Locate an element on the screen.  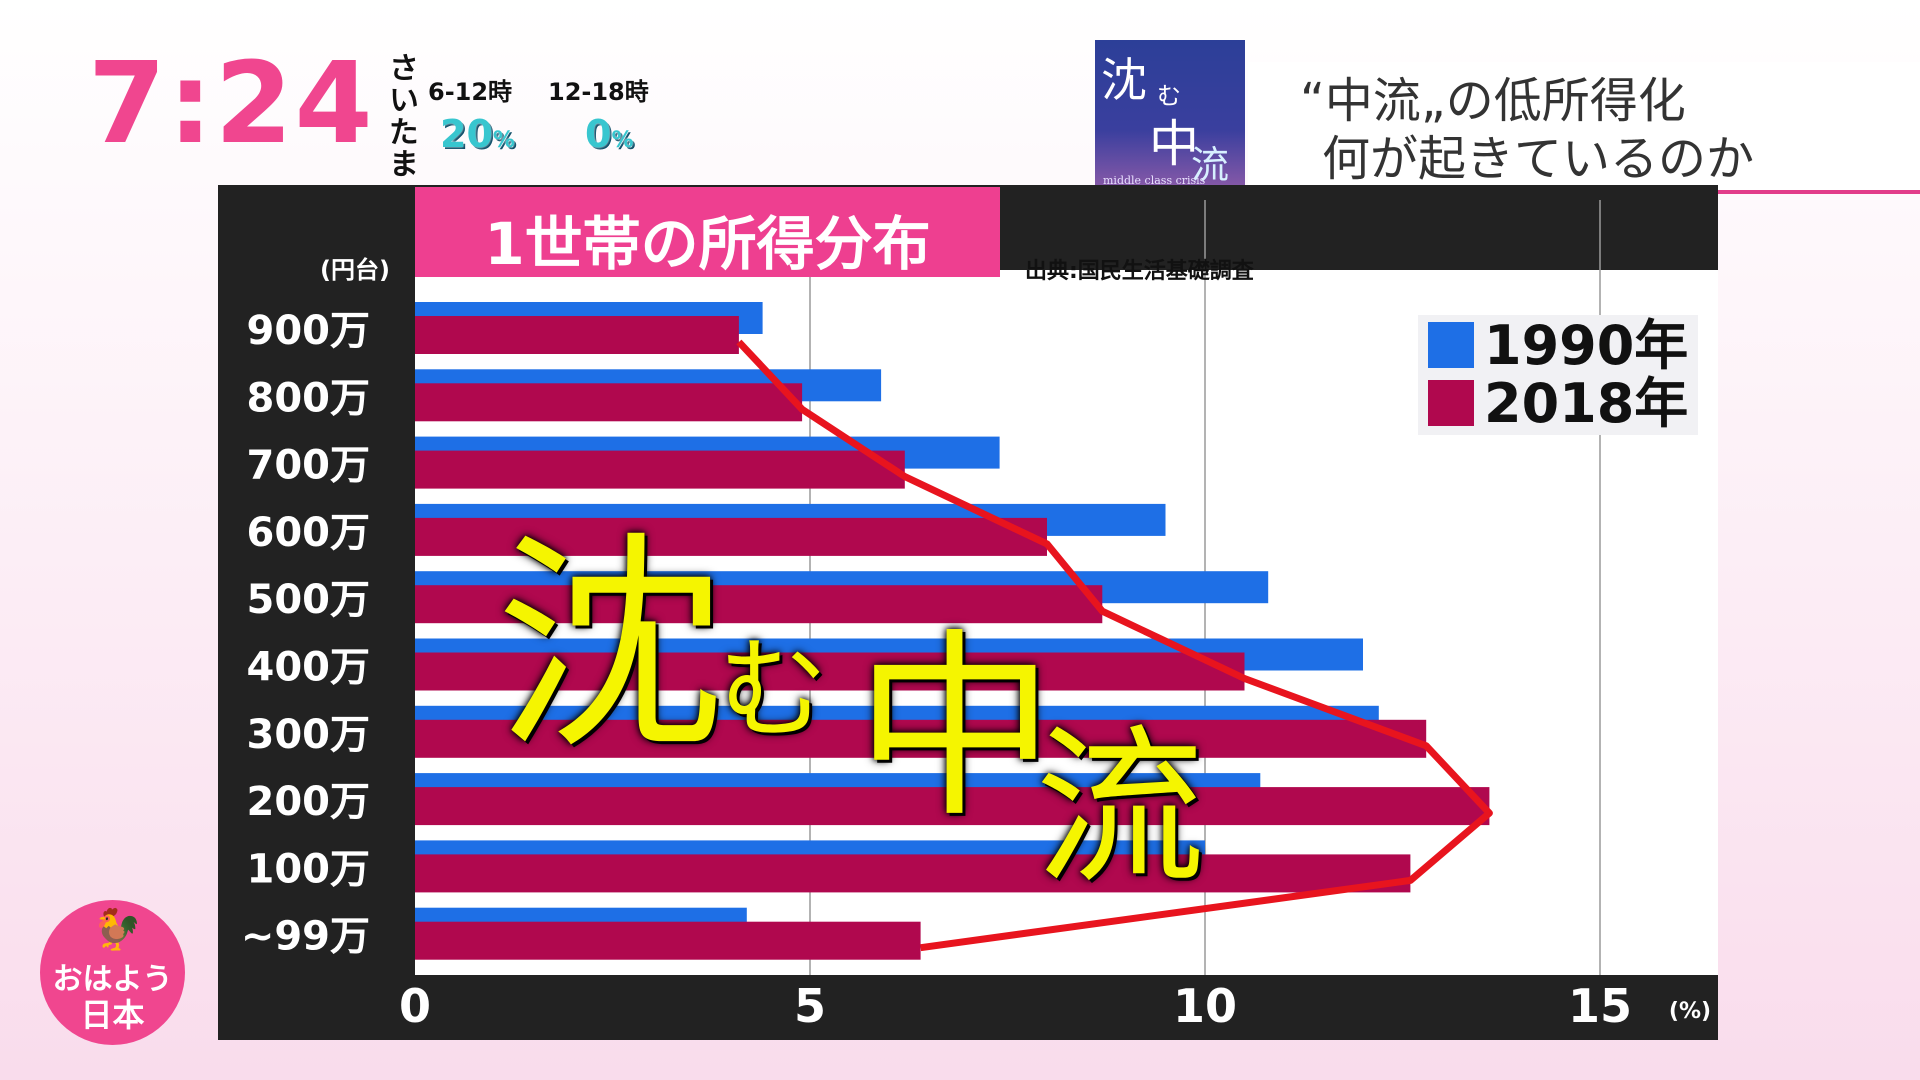
overlay-char-sinking: 沈 is located at coordinates (610, 647).